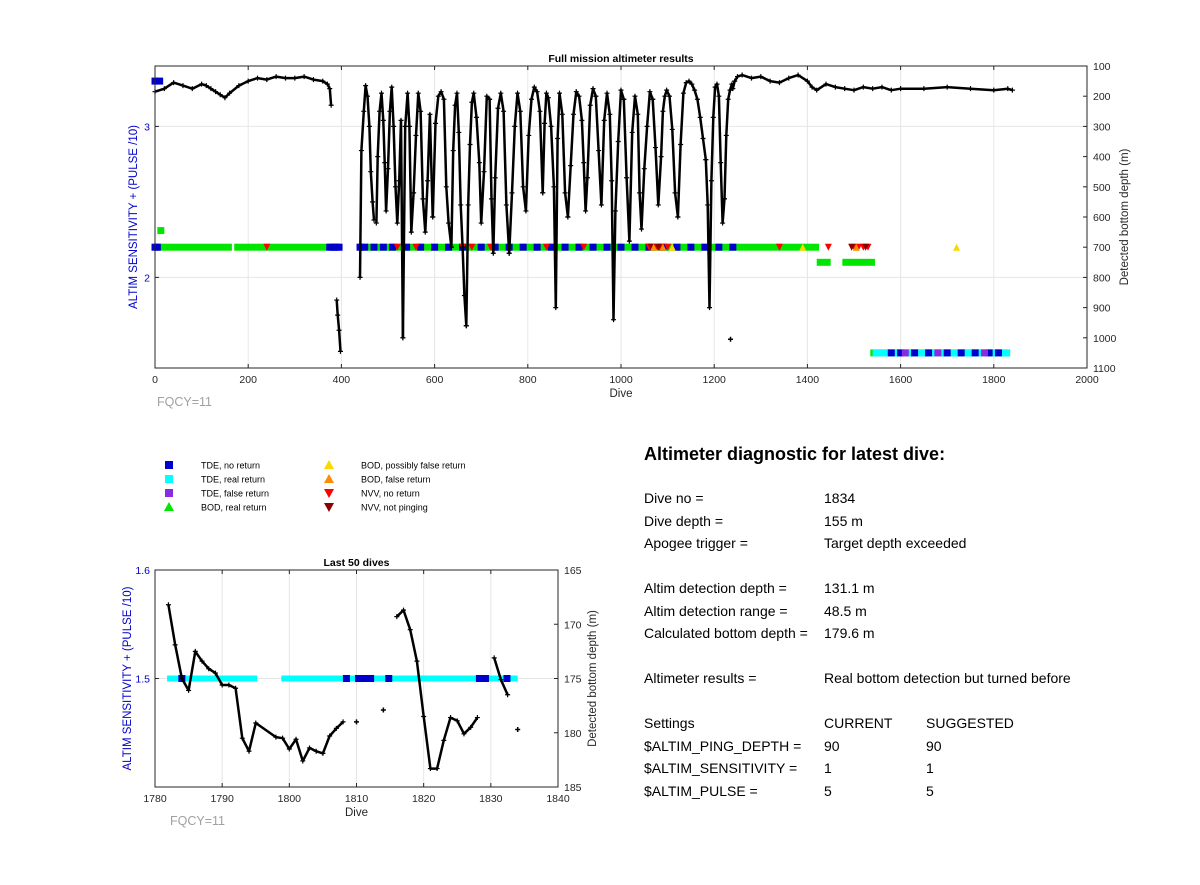 The width and height of the screenshot is (1200, 885). I want to click on apogee-value: Target depth exceeded, so click(895, 543).